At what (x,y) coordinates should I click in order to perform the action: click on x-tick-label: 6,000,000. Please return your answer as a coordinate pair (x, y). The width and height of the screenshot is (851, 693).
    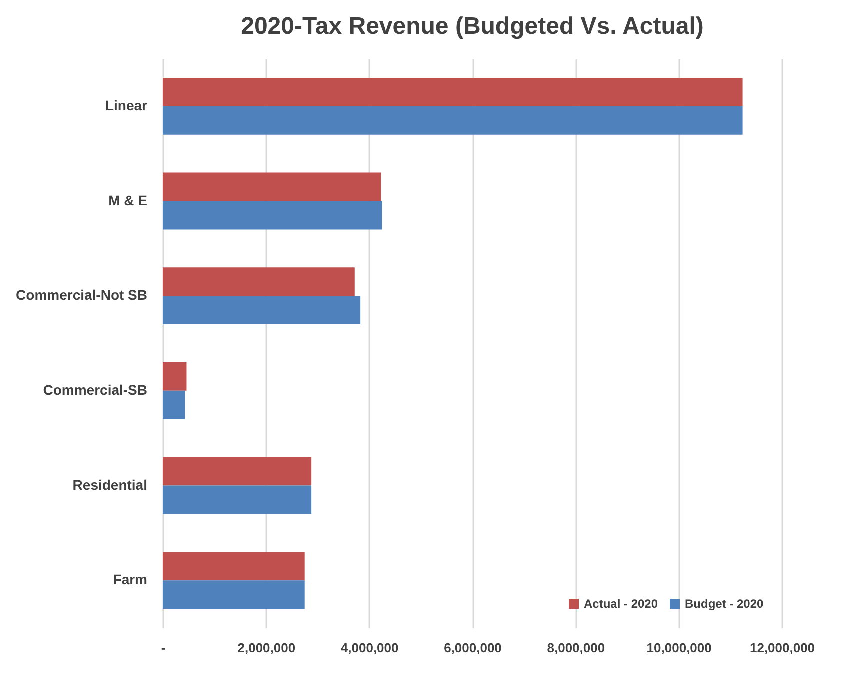
    Looking at the image, I should click on (473, 648).